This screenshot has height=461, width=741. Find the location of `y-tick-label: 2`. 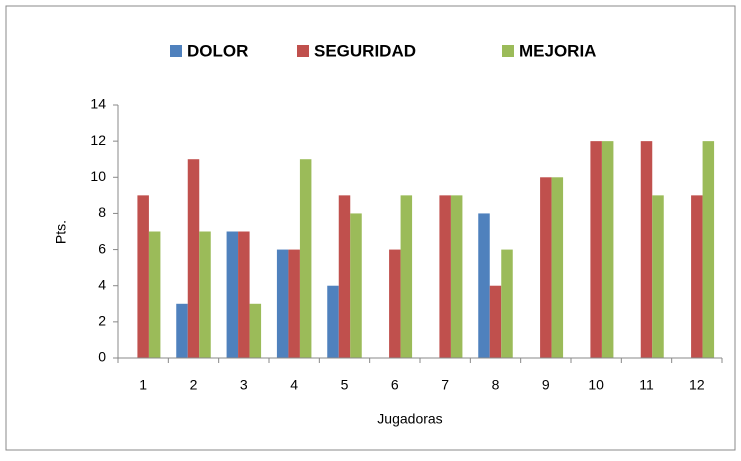

y-tick-label: 2 is located at coordinates (102, 321).